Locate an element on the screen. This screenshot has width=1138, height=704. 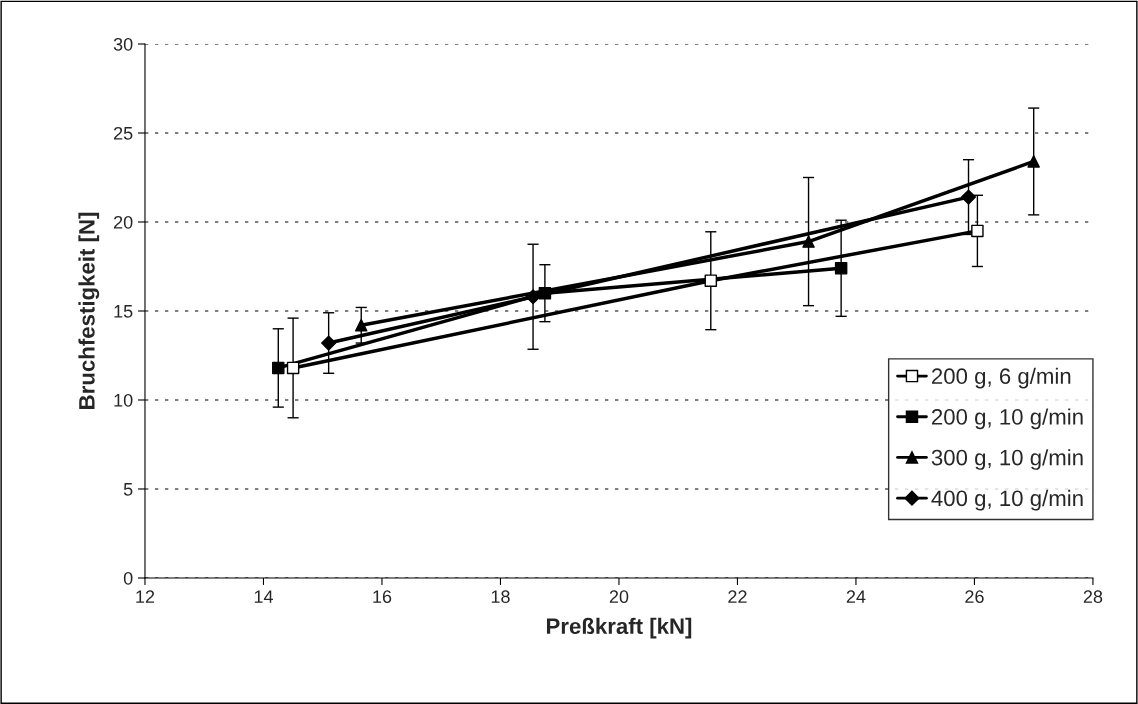
x-tick-label: 16 is located at coordinates (382, 597).